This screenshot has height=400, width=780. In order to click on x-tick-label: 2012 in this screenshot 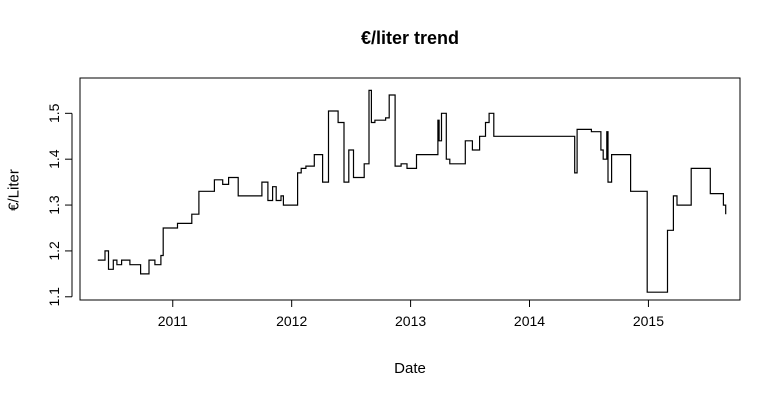, I will do `click(291, 321)`.